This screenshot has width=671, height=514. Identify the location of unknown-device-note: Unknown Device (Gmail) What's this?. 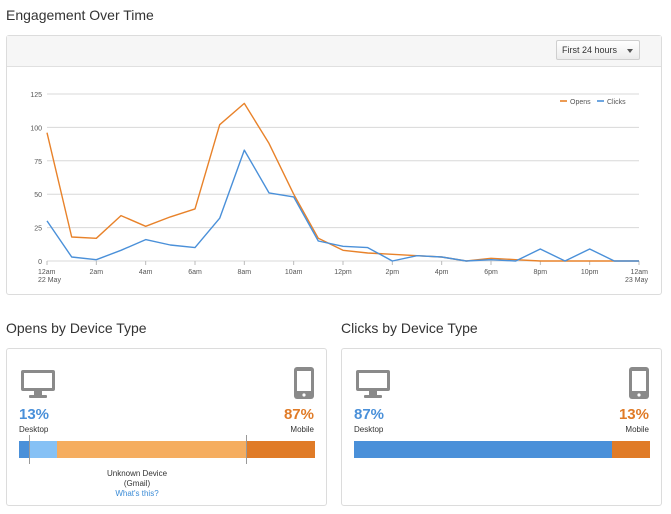
(137, 484).